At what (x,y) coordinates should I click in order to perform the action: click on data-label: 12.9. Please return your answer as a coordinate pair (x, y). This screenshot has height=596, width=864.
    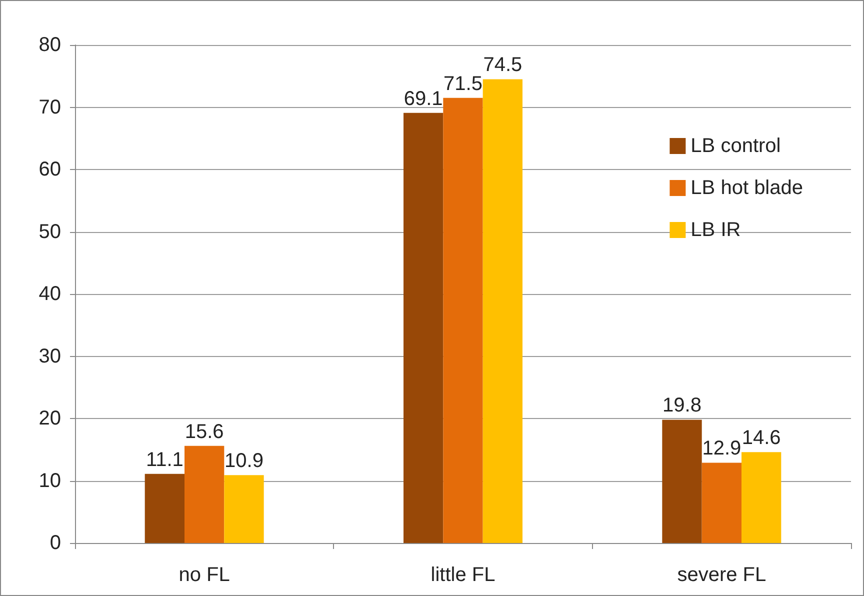
    Looking at the image, I should click on (722, 449).